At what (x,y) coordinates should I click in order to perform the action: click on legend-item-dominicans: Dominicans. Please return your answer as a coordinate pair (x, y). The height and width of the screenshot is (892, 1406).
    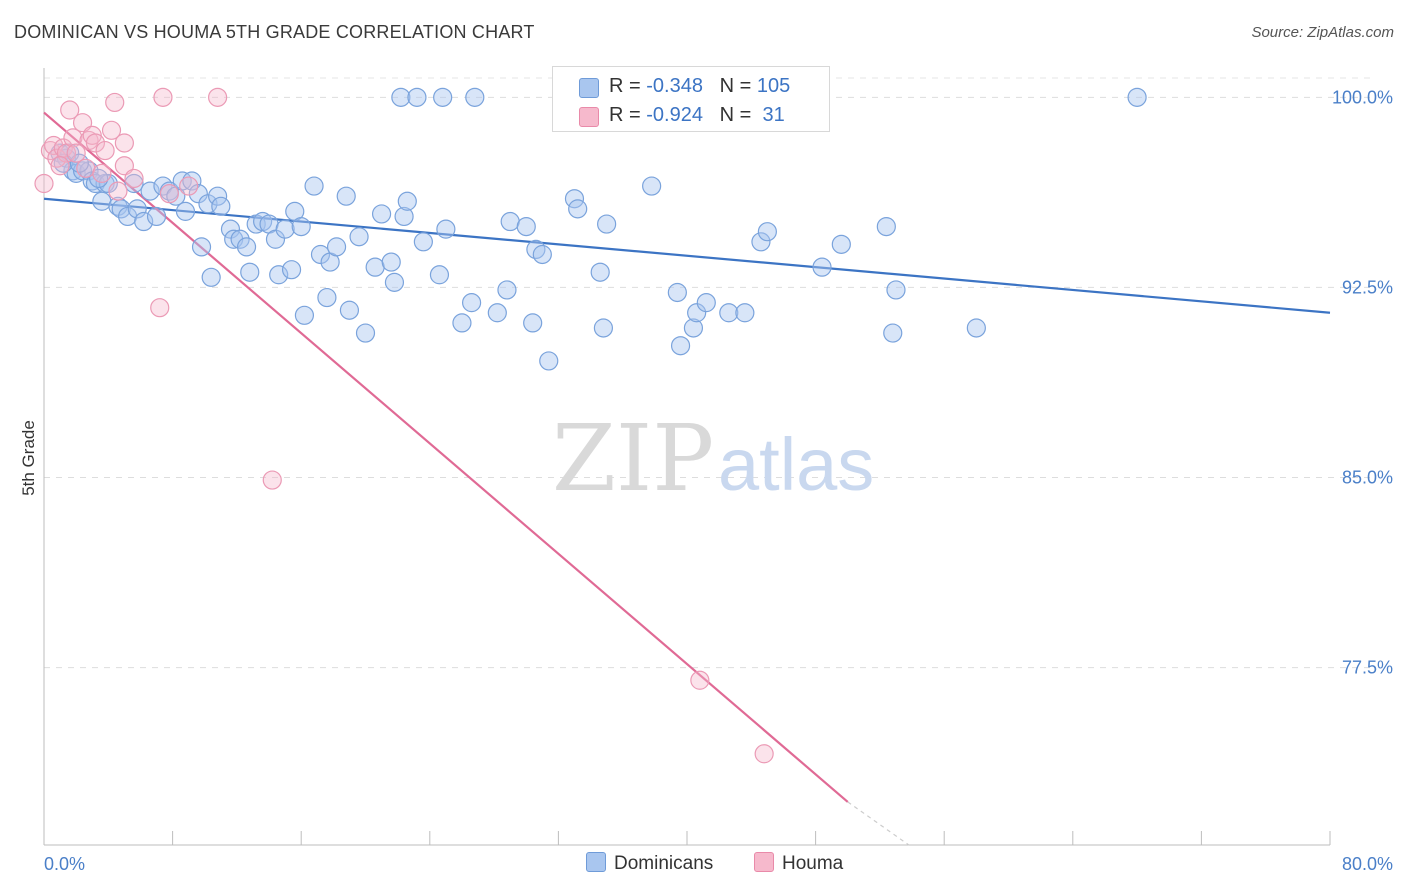
    Looking at the image, I should click on (649, 863).